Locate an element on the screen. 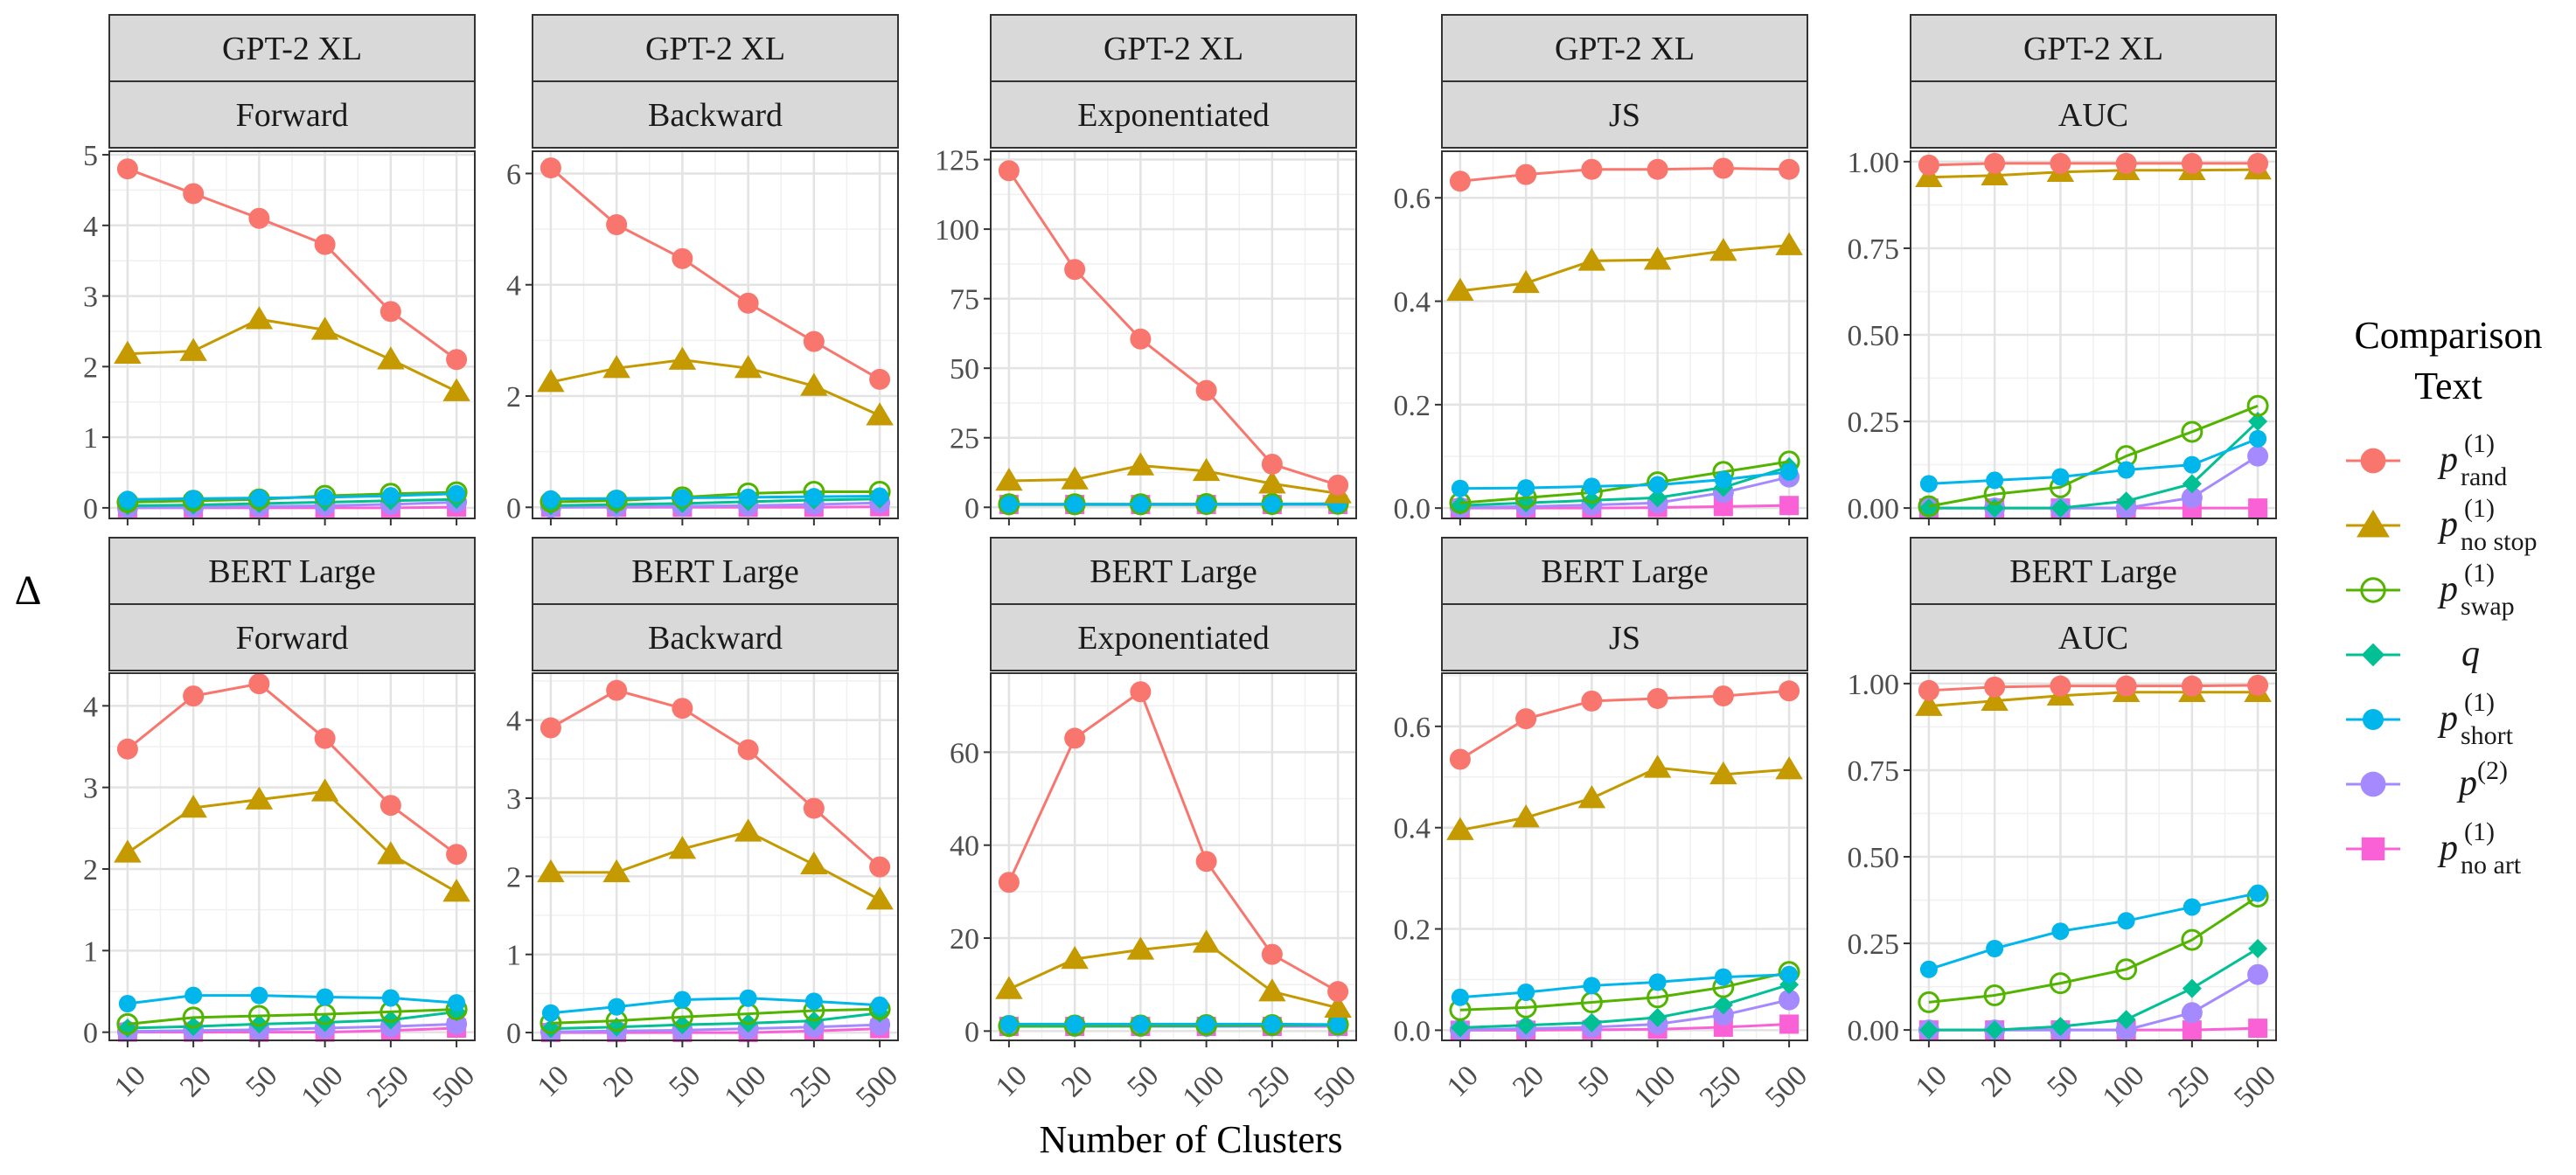  series-line-p-swap is located at coordinates (715, 497).